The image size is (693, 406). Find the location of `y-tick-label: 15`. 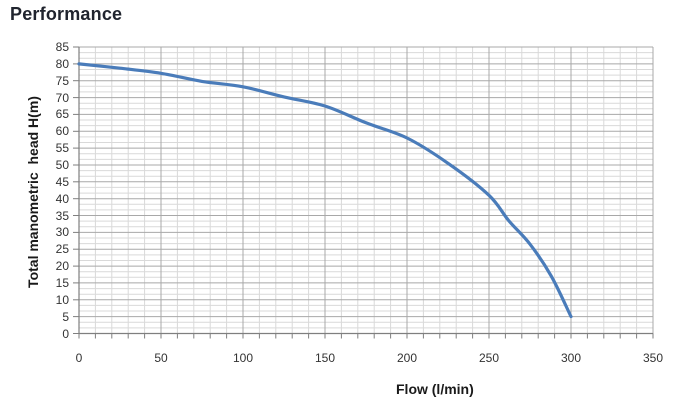

y-tick-label: 15 is located at coordinates (62, 282).